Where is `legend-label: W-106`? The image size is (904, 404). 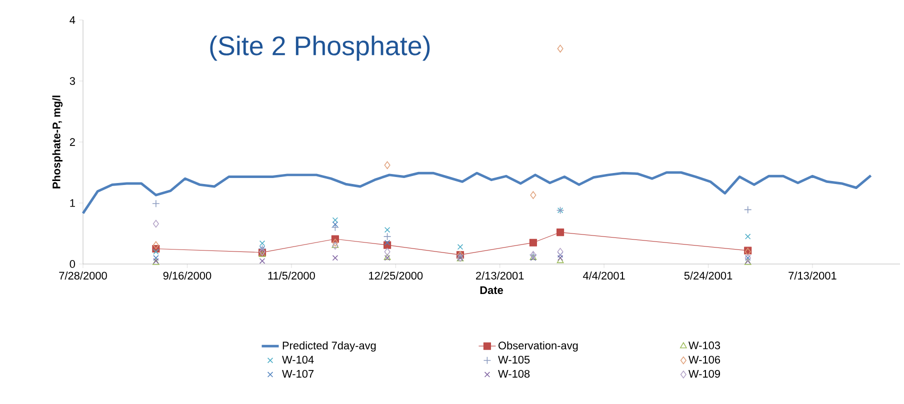
legend-label: W-106 is located at coordinates (704, 360).